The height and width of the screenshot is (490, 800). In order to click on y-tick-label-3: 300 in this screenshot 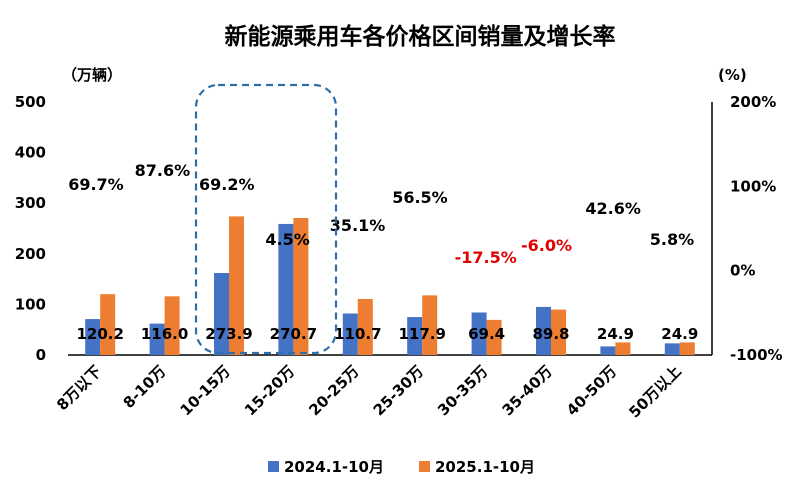, I will do `click(30, 203)`.